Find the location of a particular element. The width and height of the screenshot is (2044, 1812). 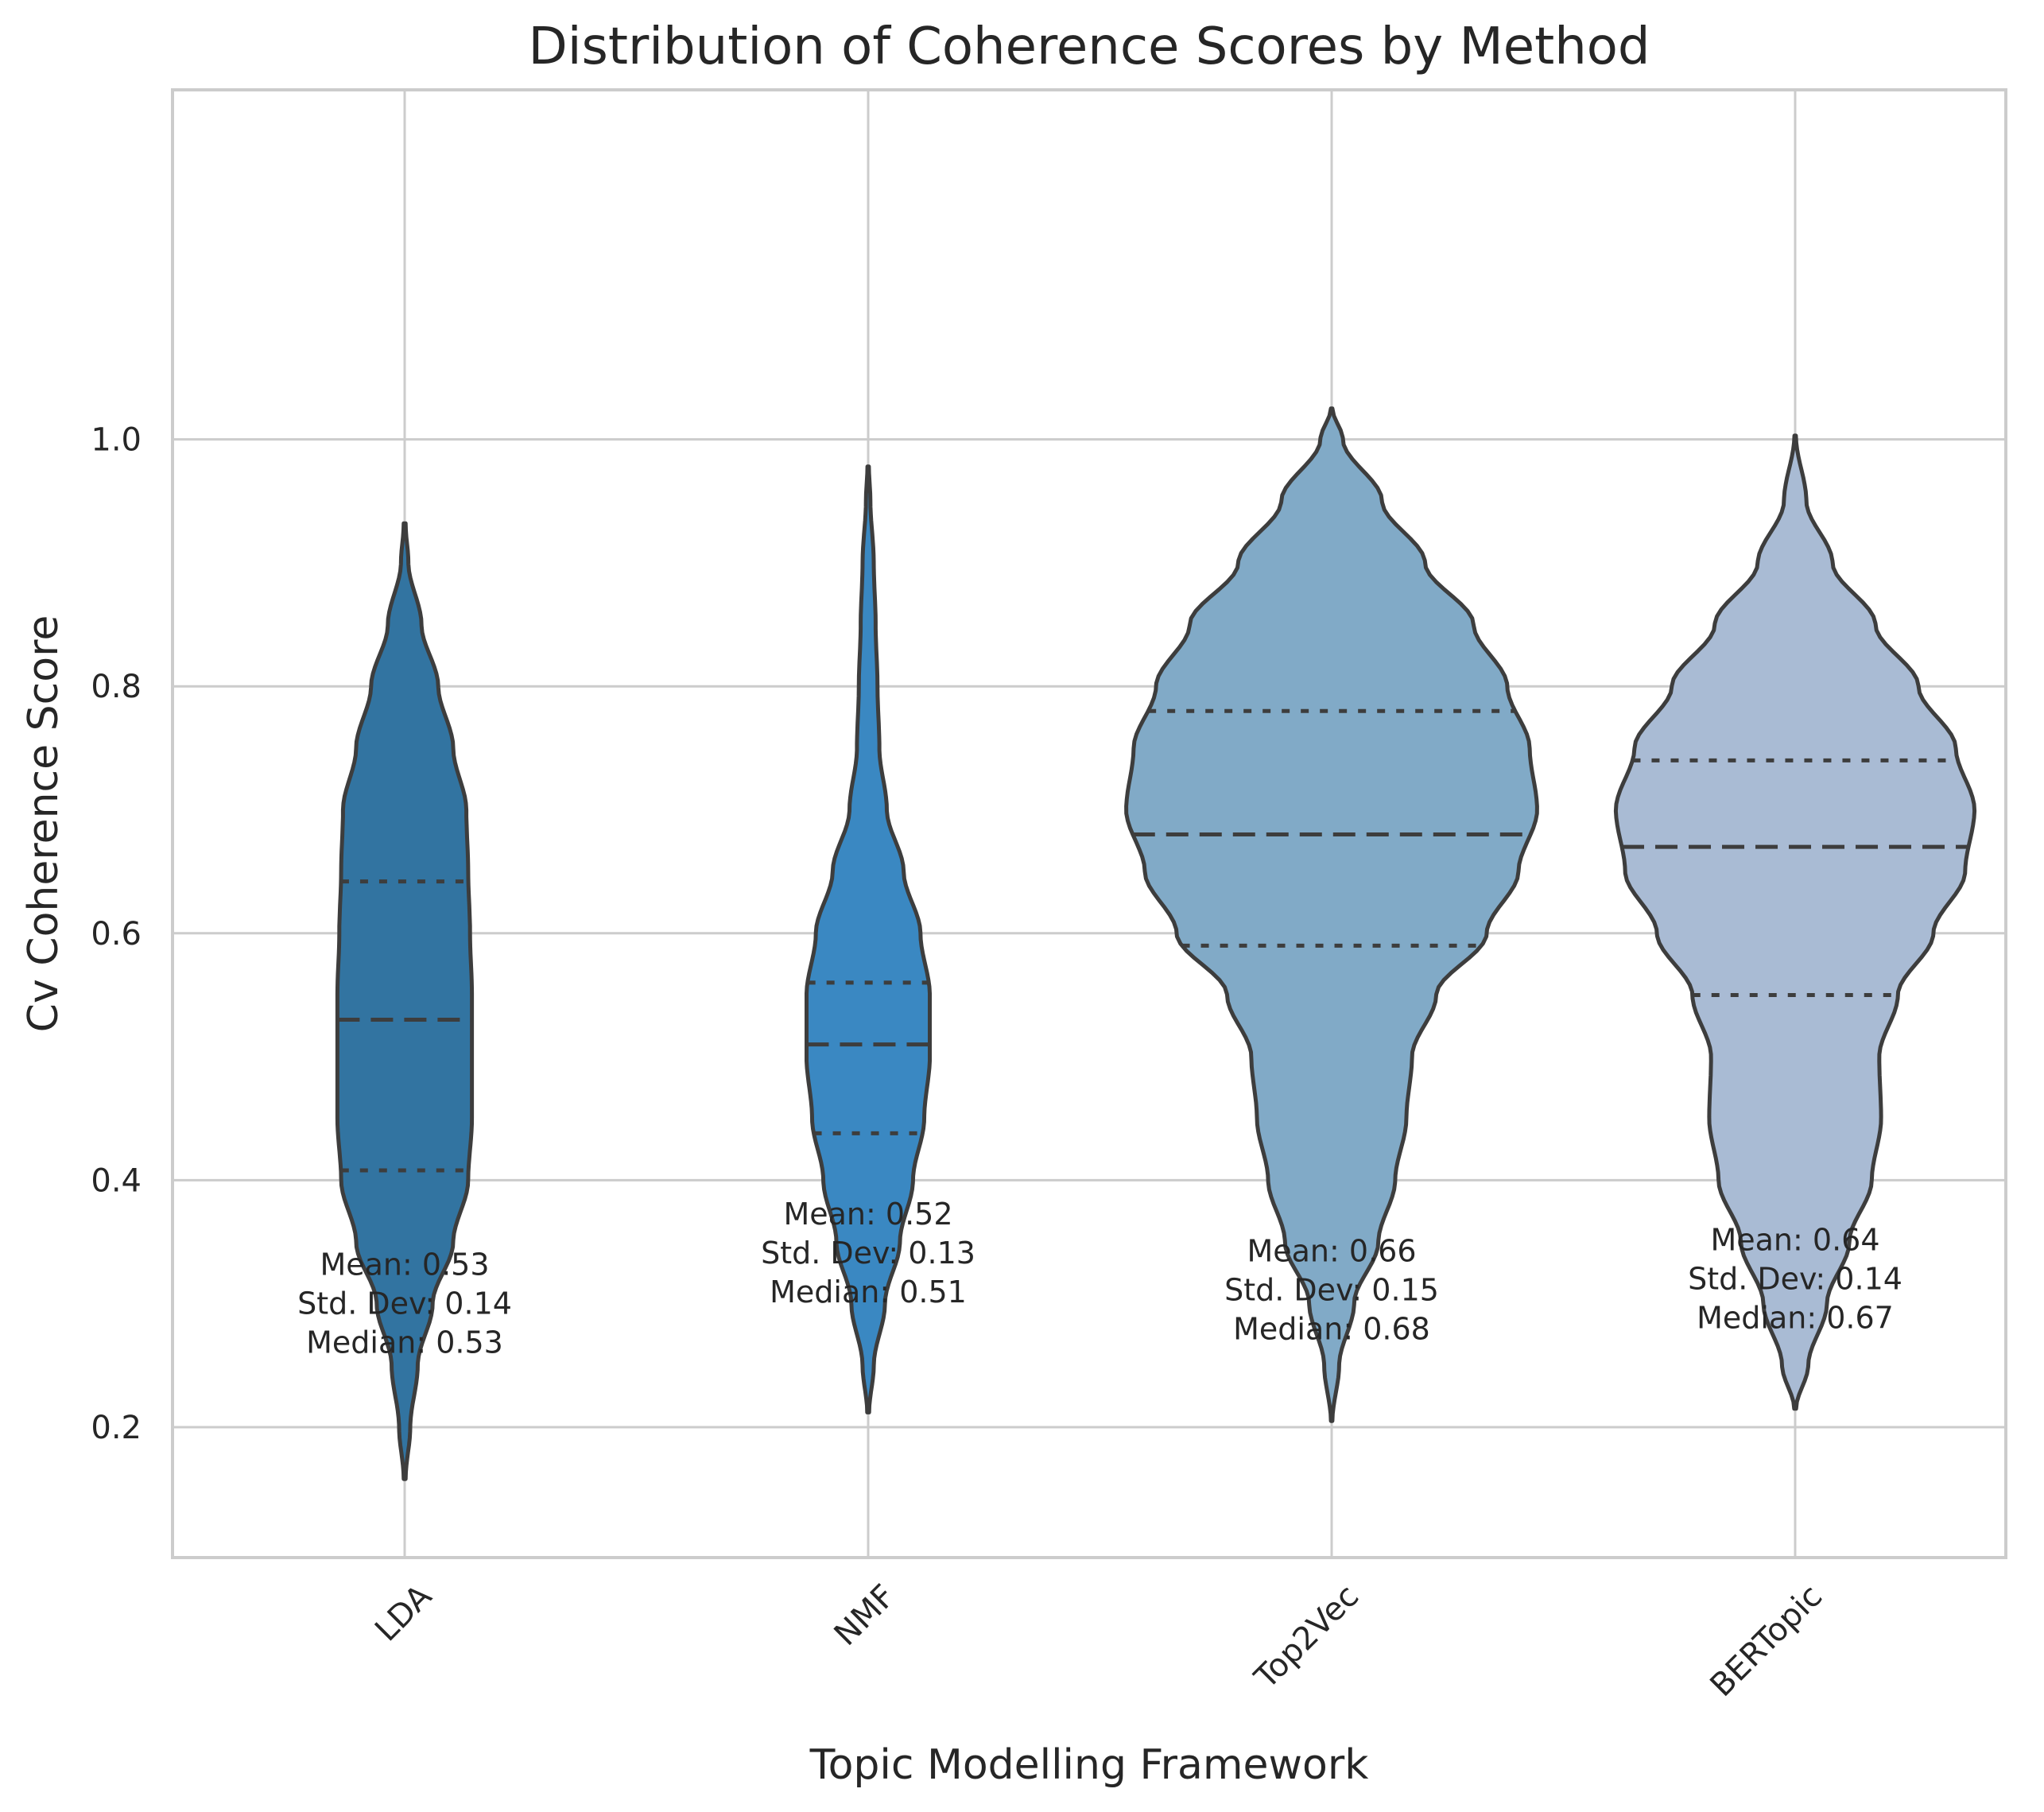

y-tick-label: 0.4 is located at coordinates (116, 1180).